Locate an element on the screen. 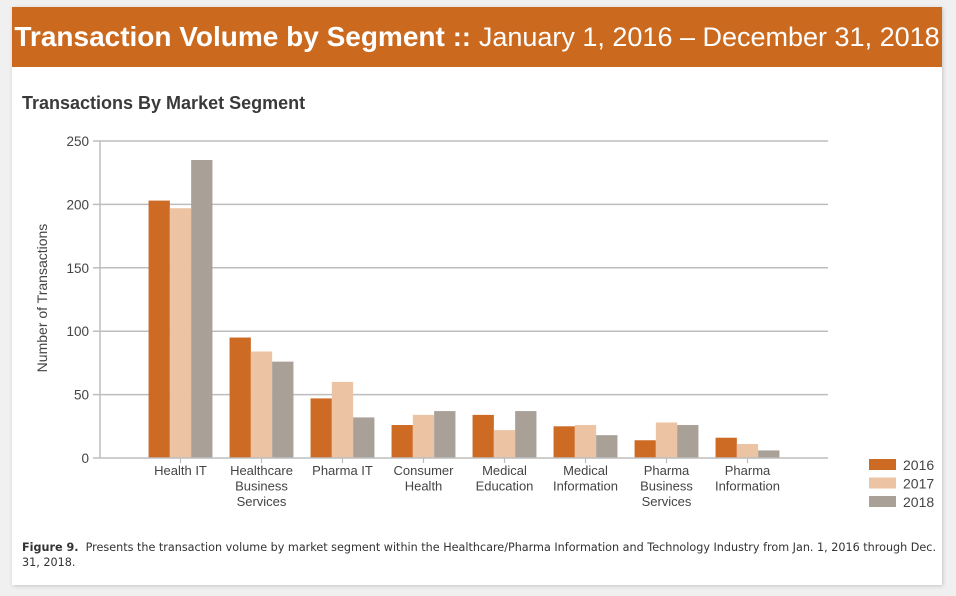 This screenshot has width=956, height=596. x-tick-label: Medical Information is located at coordinates (585, 478).